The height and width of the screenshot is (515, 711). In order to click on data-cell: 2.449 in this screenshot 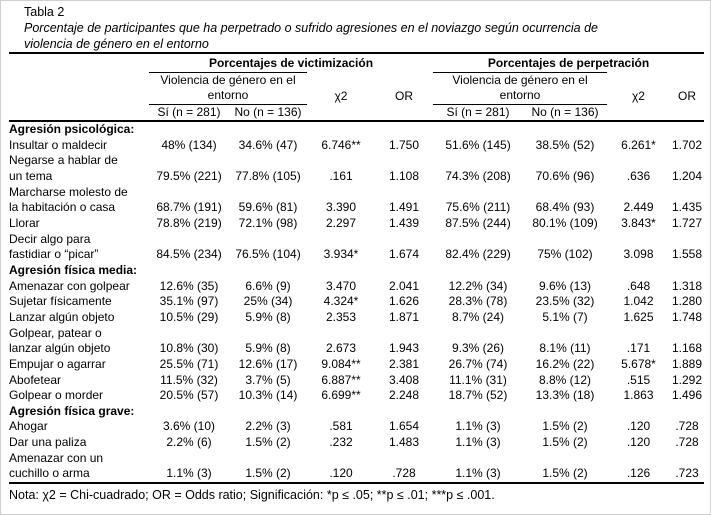, I will do `click(638, 207)`.